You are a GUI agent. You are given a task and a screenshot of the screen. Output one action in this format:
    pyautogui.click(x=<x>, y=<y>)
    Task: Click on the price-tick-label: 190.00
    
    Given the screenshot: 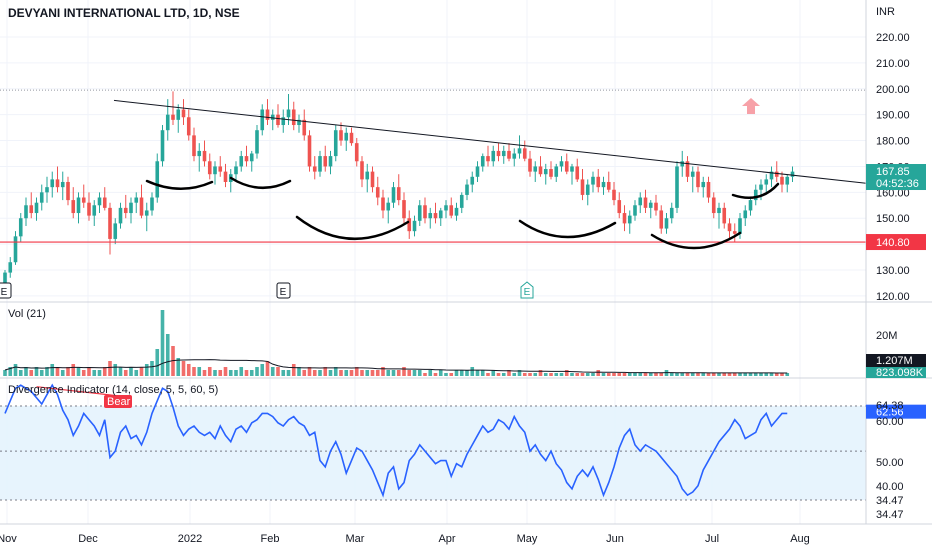 What is the action you would take?
    pyautogui.click(x=893, y=116)
    